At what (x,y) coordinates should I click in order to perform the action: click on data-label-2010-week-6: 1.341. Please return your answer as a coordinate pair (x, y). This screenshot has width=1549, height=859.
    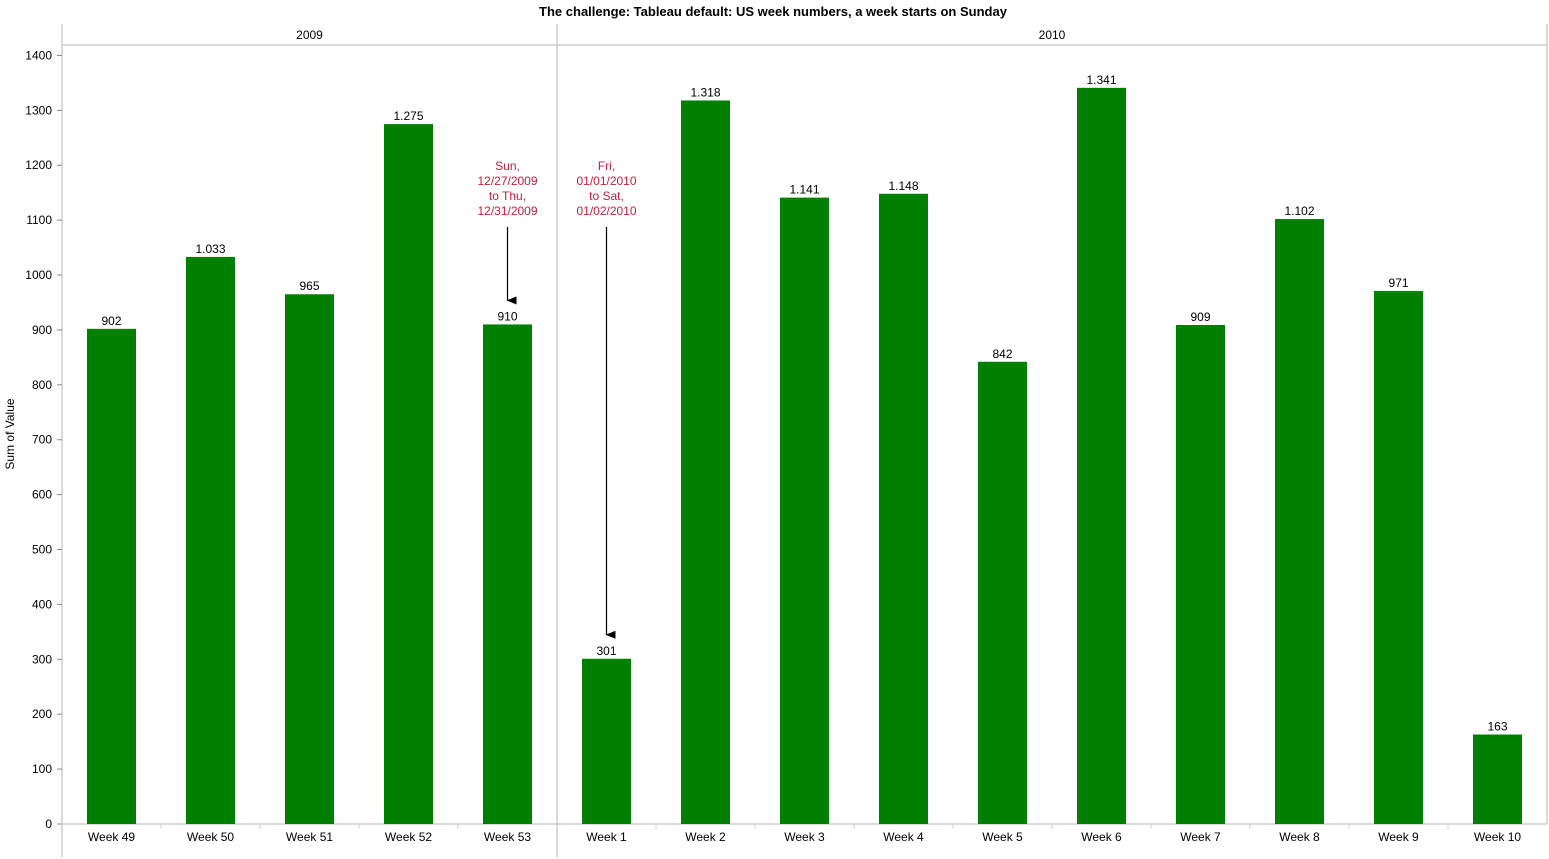
    Looking at the image, I should click on (1101, 80).